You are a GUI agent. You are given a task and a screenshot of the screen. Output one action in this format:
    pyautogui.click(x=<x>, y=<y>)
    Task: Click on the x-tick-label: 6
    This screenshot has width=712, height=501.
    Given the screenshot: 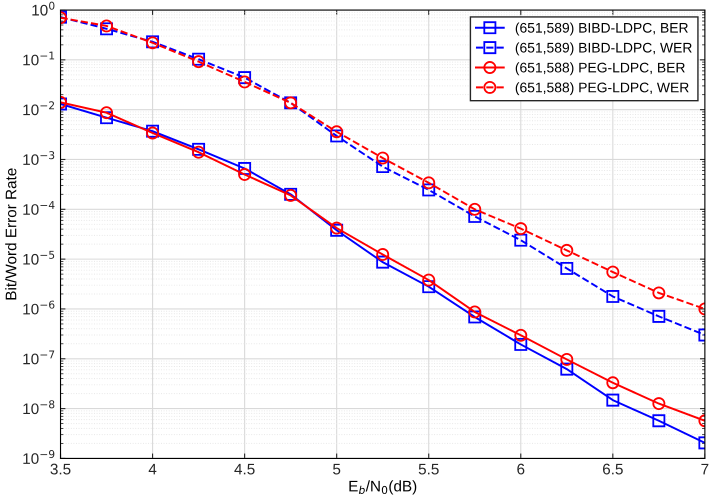 What is the action you would take?
    pyautogui.click(x=520, y=469)
    